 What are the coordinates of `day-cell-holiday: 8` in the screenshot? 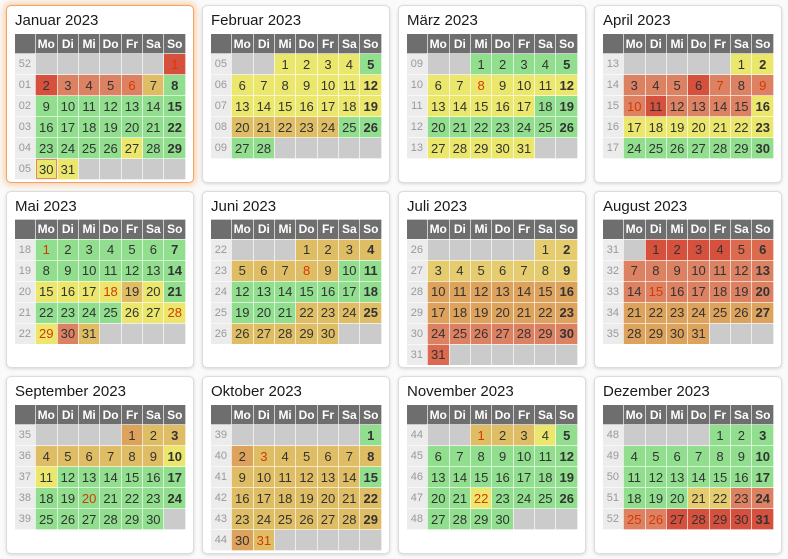 It's located at (481, 85).